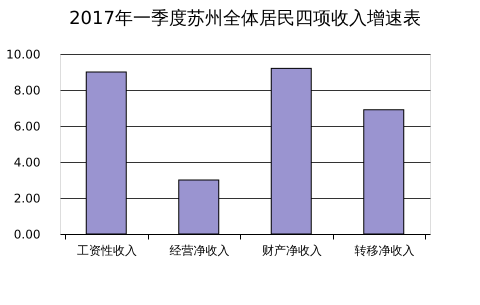 This screenshot has height=305, width=480. I want to click on x-tick-label: 工资性收入, so click(106, 251).